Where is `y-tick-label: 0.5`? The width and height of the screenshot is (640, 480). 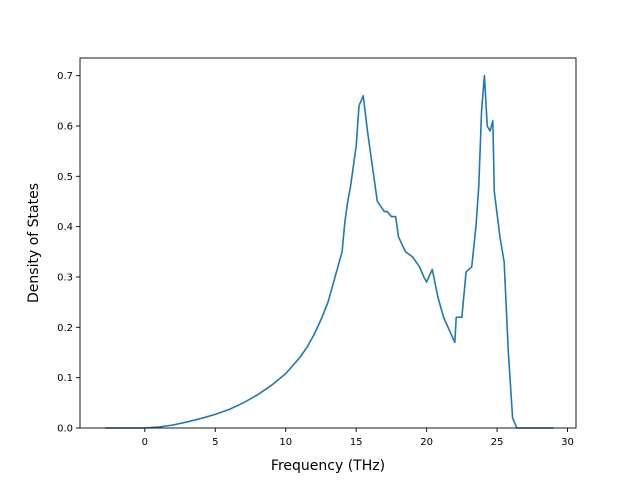
y-tick-label: 0.5 is located at coordinates (65, 177).